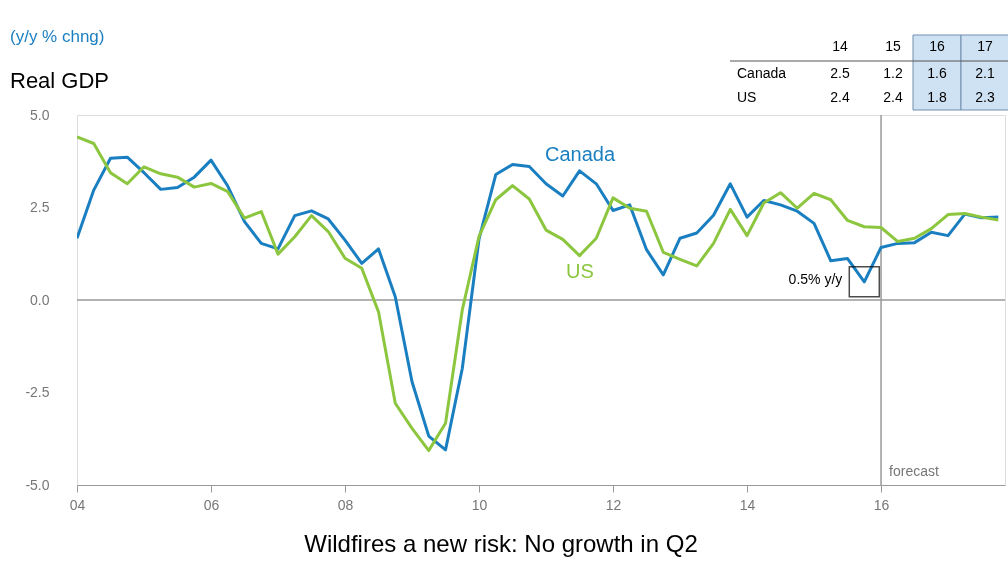  I want to click on y-tick-label: 2.5, so click(40, 207).